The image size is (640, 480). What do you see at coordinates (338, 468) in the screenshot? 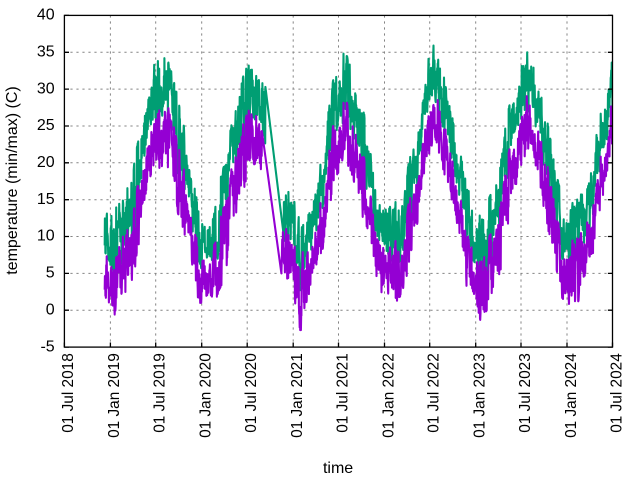
I see `svg-text: time` at bounding box center [338, 468].